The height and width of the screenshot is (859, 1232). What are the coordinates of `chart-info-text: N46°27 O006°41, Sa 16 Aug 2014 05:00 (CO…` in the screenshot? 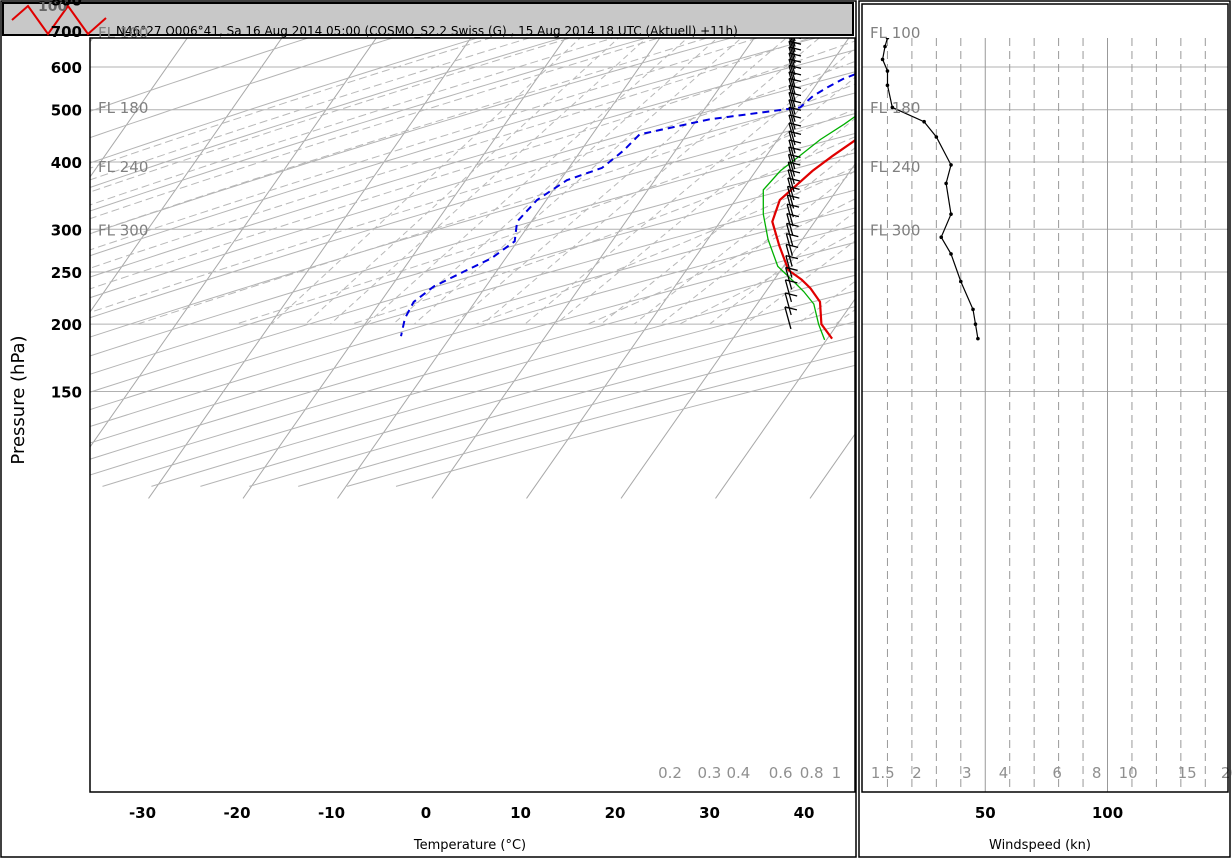 It's located at (427, 31).